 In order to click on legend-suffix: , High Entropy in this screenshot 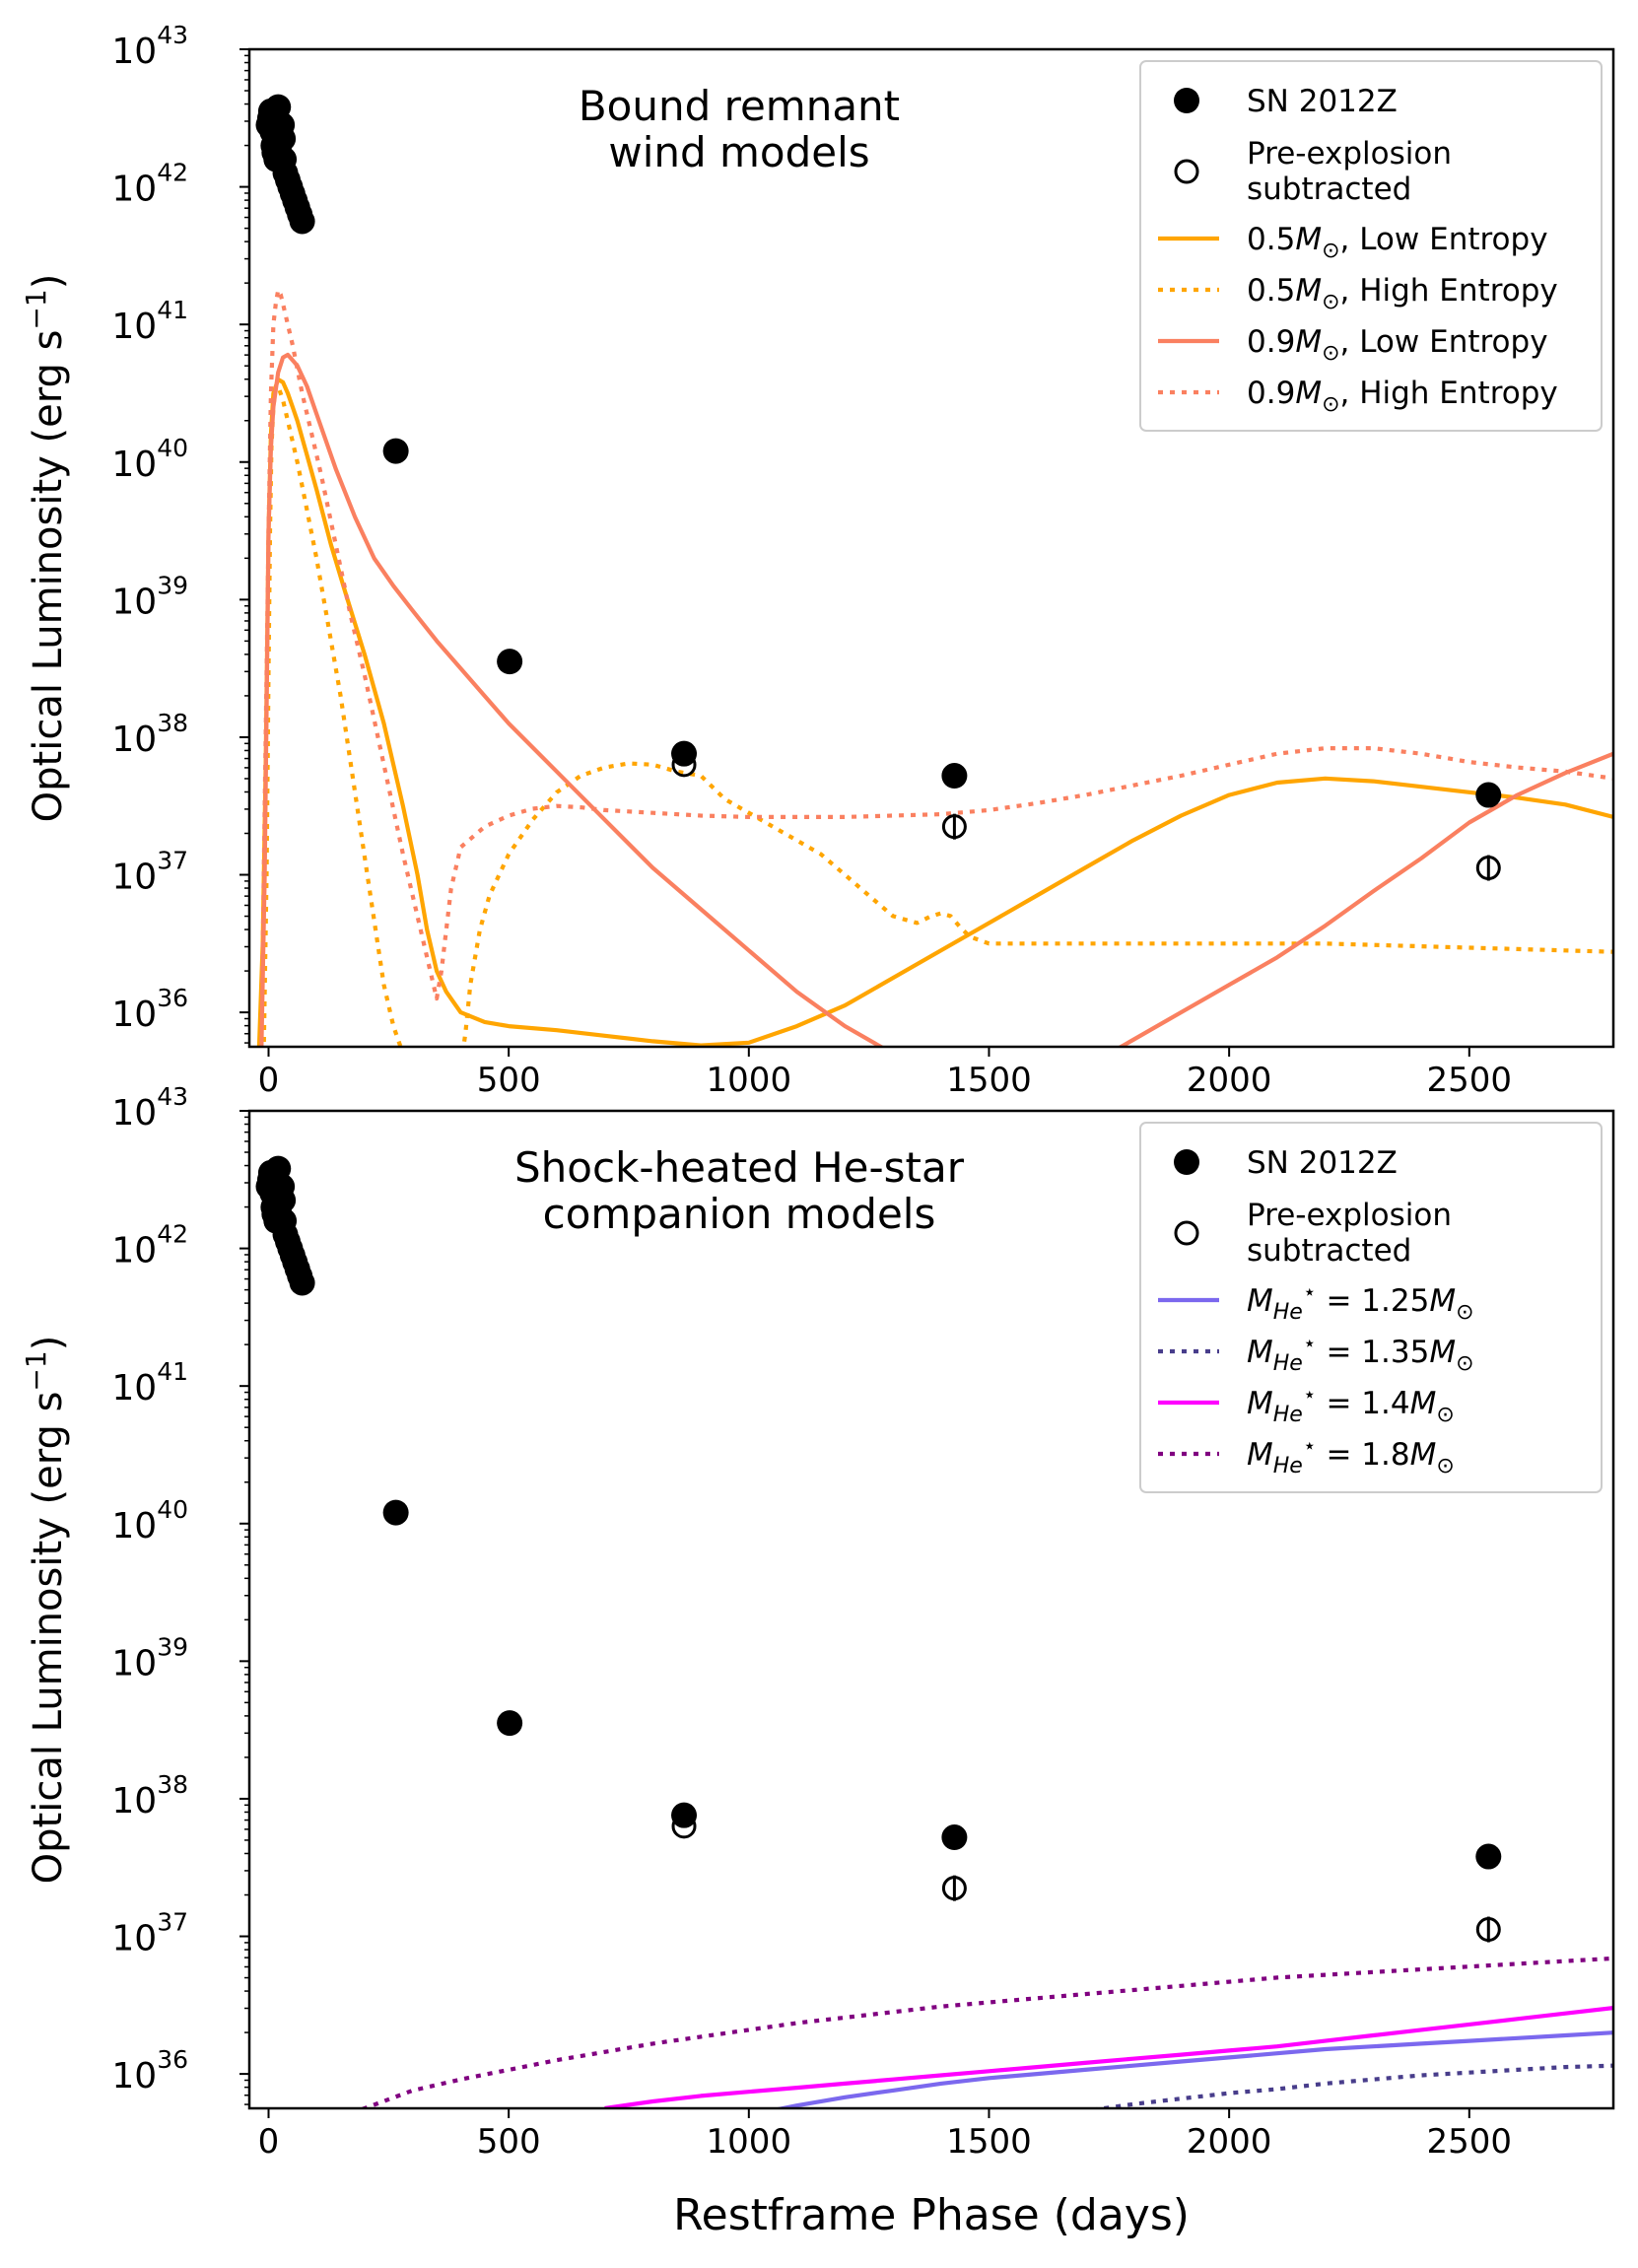, I will do `click(1449, 291)`.